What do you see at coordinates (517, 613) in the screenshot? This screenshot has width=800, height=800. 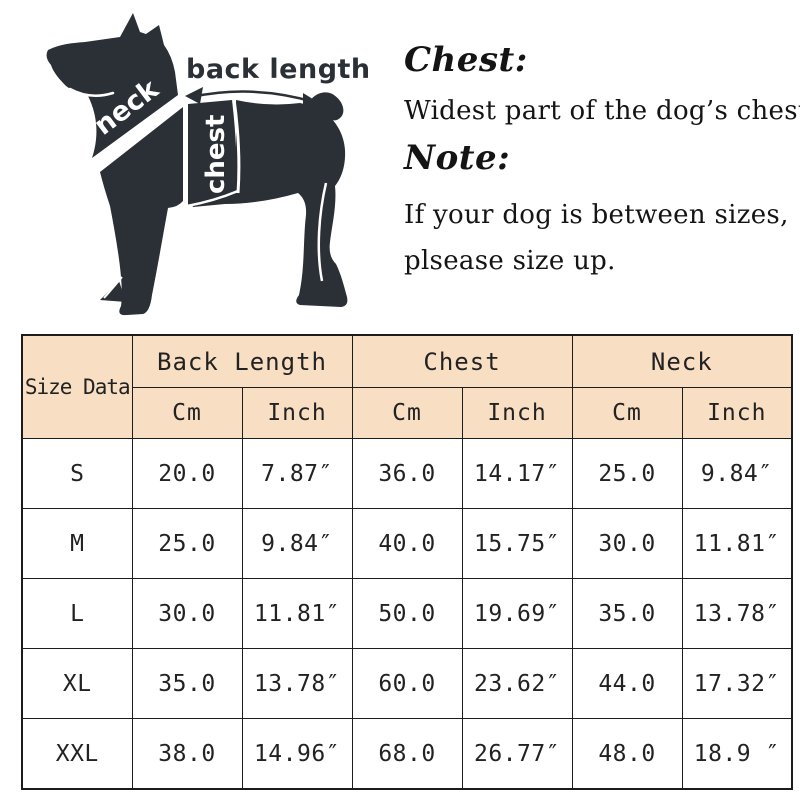 I see `value-cell: 19.69″` at bounding box center [517, 613].